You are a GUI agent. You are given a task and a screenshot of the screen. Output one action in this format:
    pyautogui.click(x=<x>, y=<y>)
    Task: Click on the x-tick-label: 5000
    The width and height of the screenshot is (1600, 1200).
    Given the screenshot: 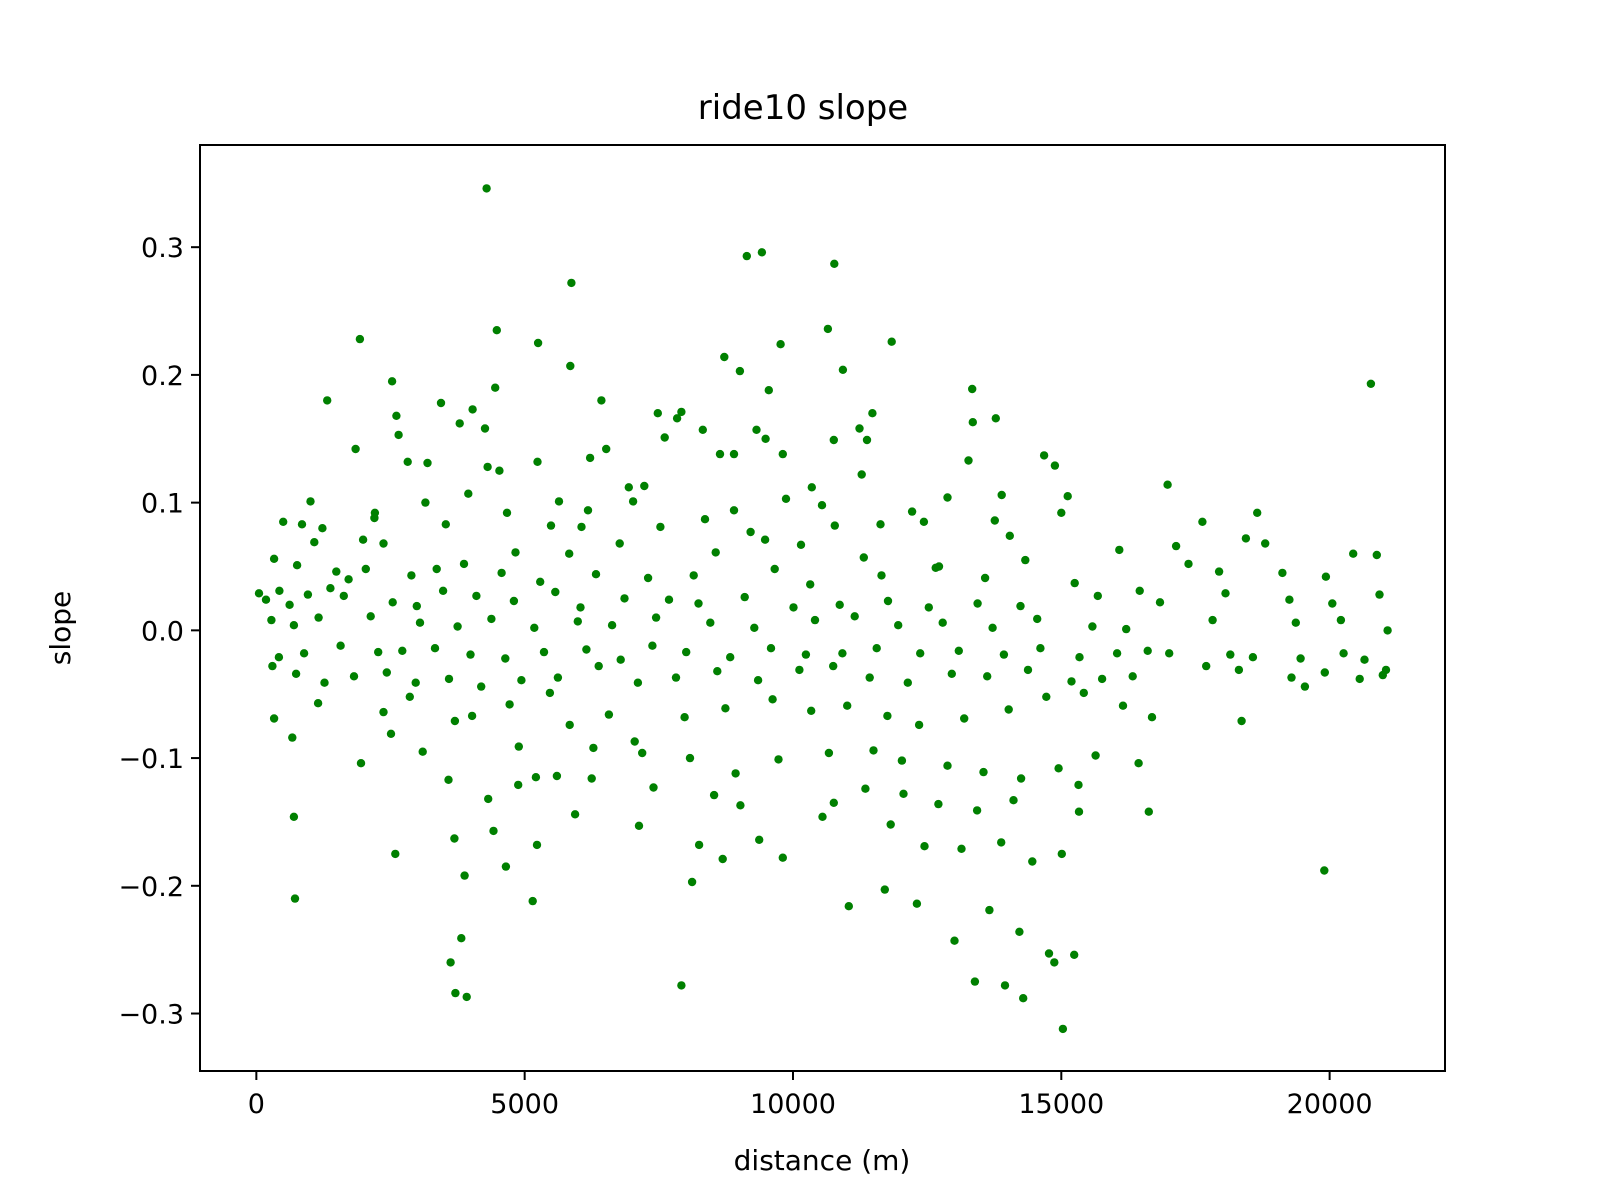 What is the action you would take?
    pyautogui.click(x=524, y=1104)
    